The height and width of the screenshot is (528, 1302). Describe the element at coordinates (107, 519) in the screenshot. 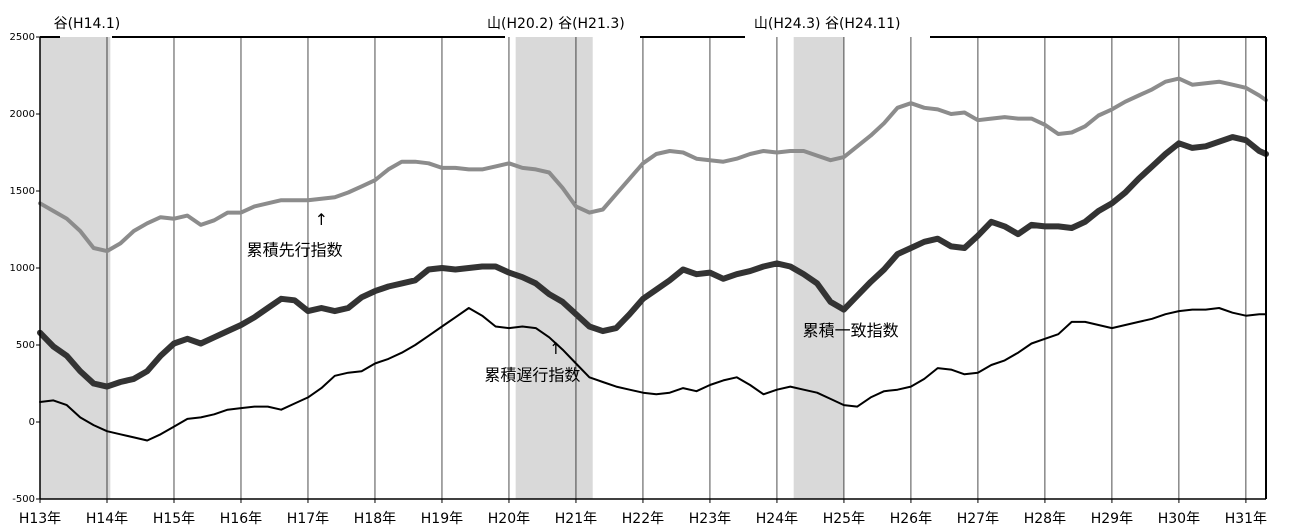

I see `x-tick-label: H14年` at that location.